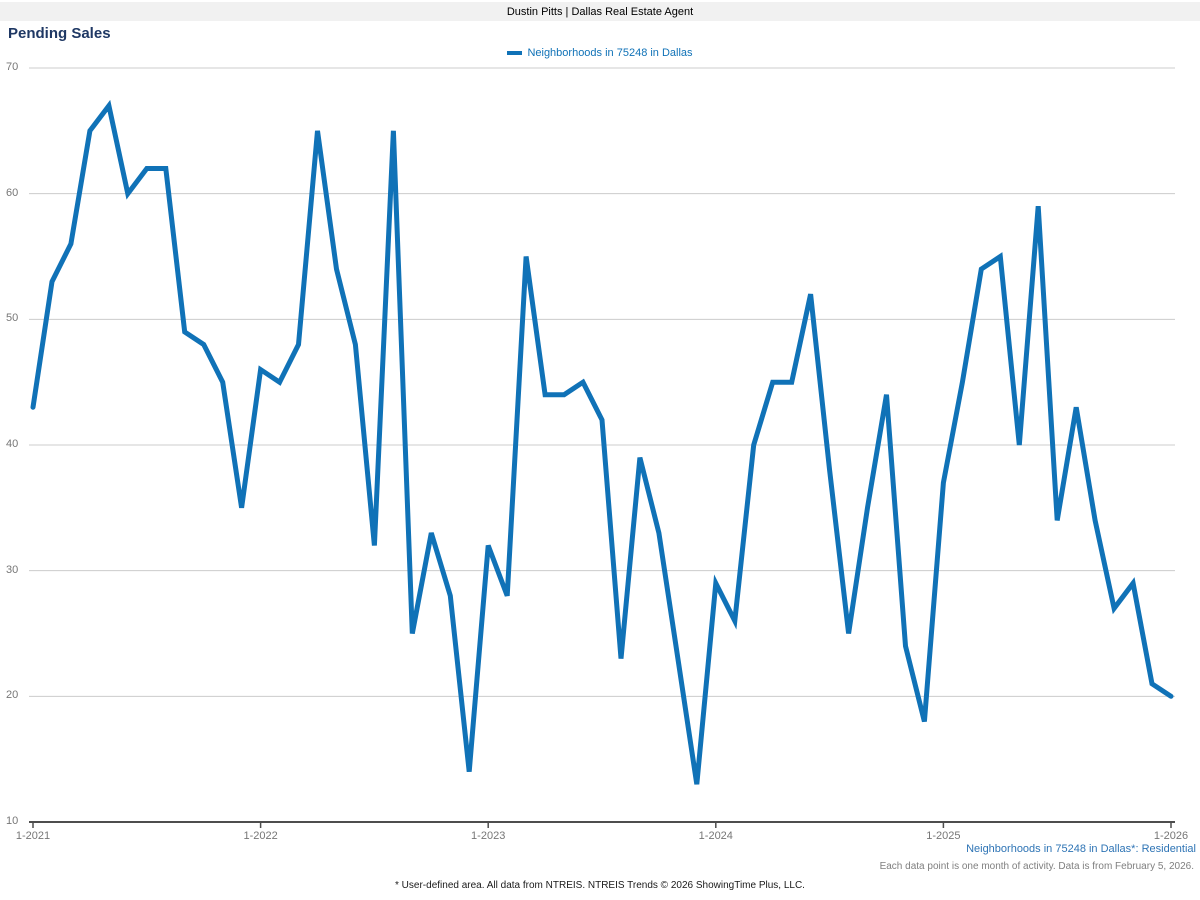 This screenshot has height=900, width=1200. I want to click on x-axis-label-1-2022: 1-2022, so click(260, 836).